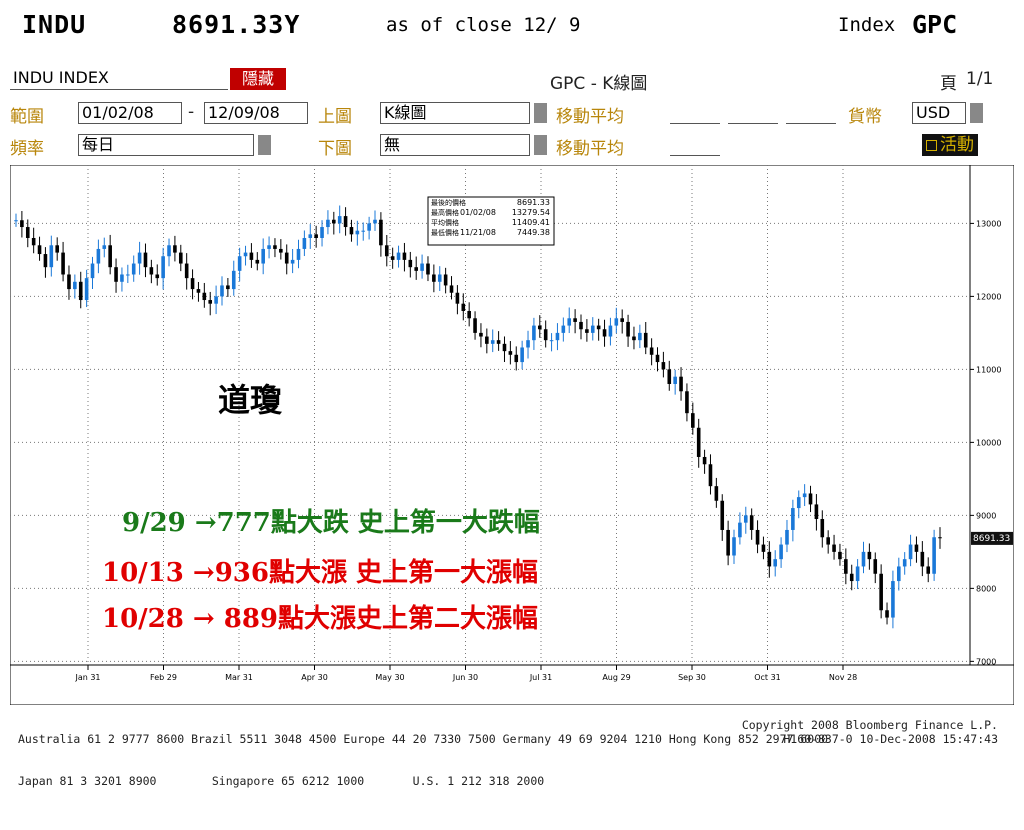 The image size is (1024, 830). I want to click on security-field: INDU INDEX, so click(119, 79).